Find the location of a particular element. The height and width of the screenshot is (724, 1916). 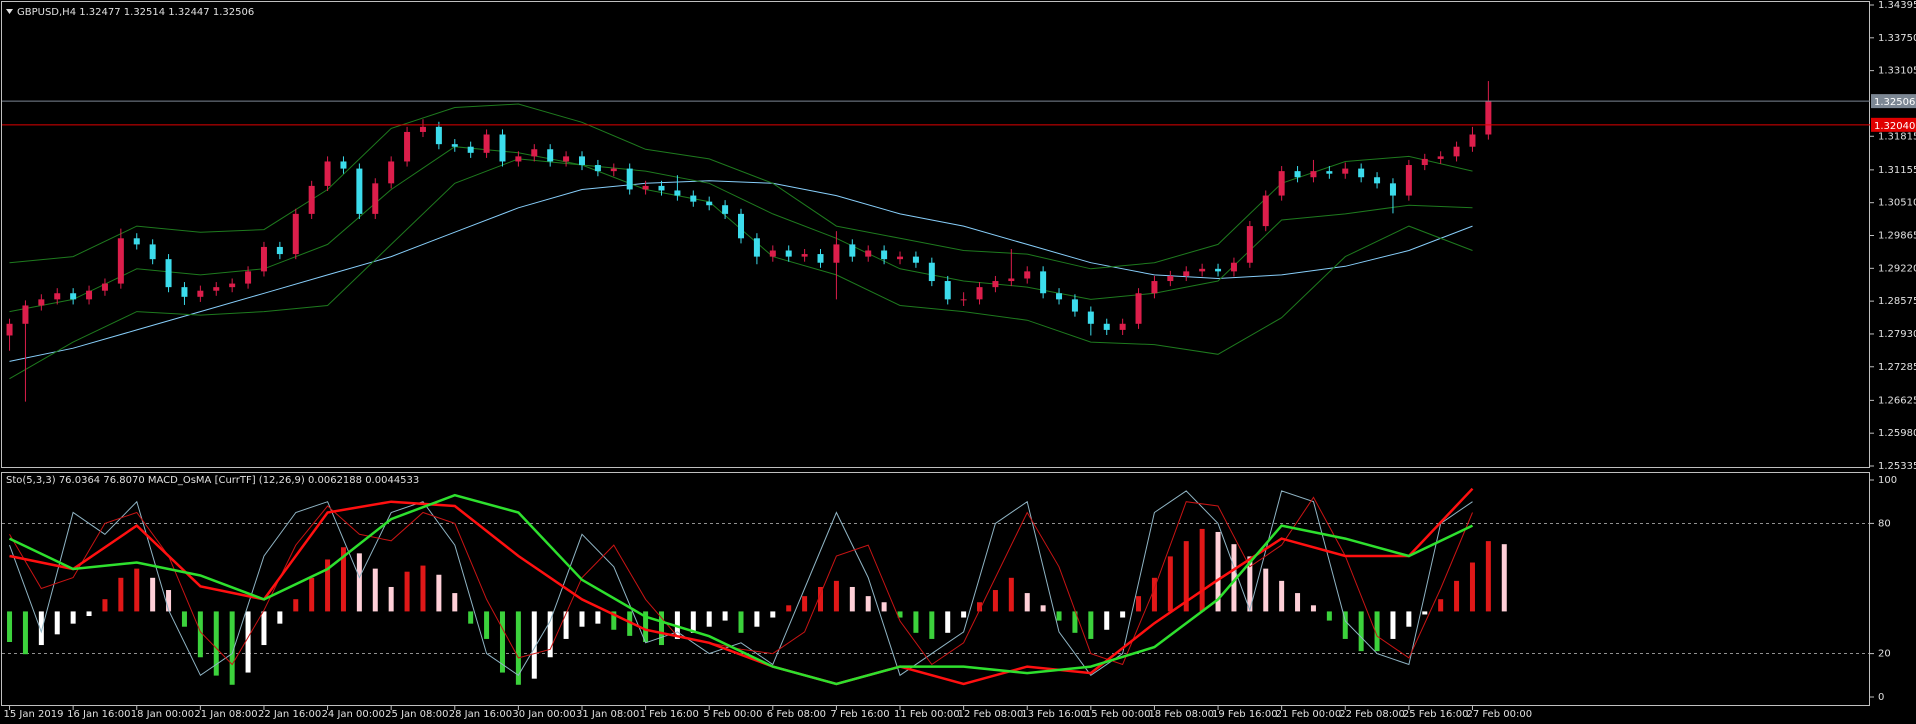

y-tick-label: 1.27930 is located at coordinates (1897, 334).